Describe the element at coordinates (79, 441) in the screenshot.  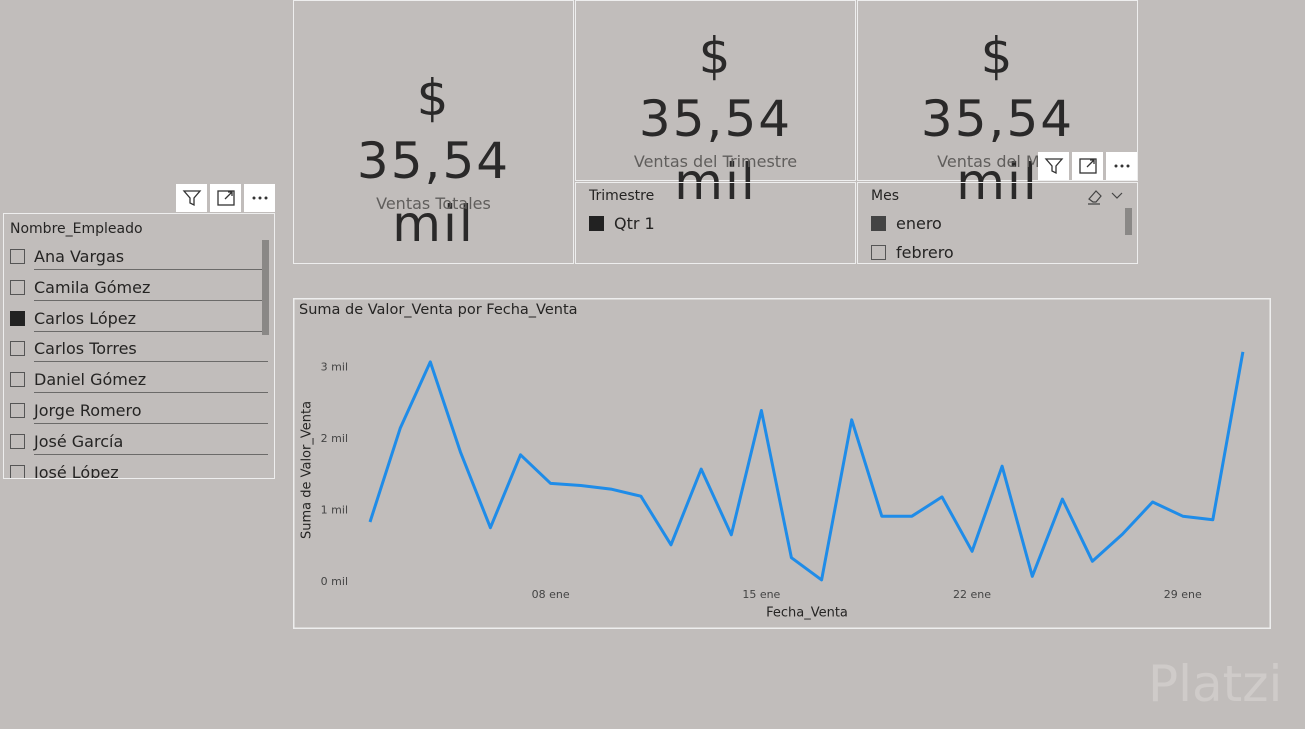
I see `item-label: José García` at that location.